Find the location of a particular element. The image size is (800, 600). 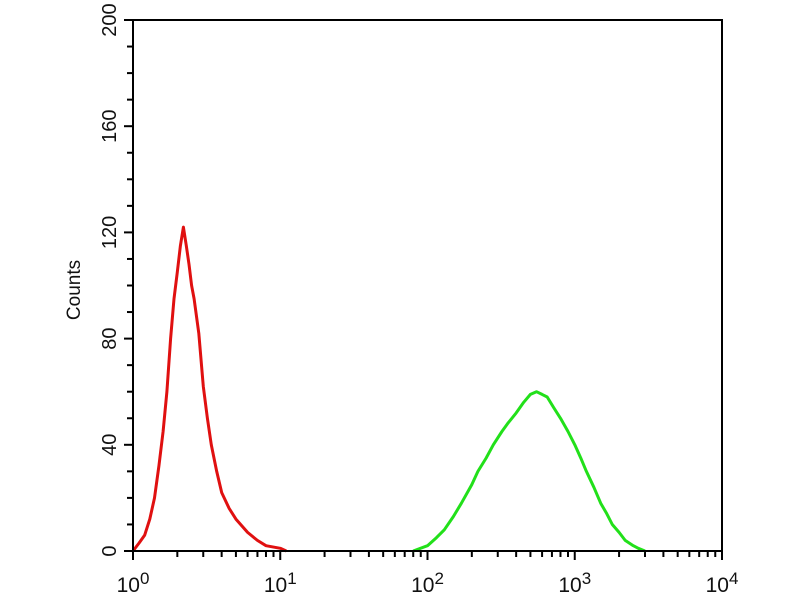

y-tick-labels: 0 40 80 120 160 200 is located at coordinates (110, 279).